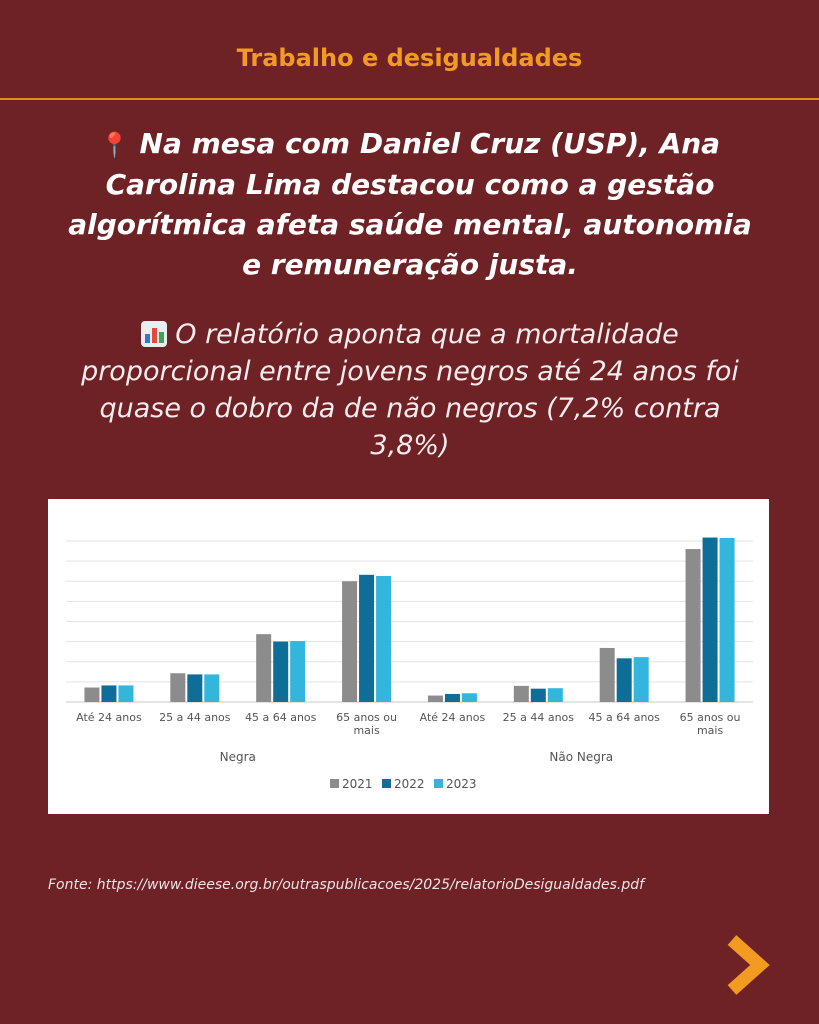 This screenshot has width=819, height=1024. What do you see at coordinates (357, 784) in the screenshot?
I see `legend-label-2021: 2021` at bounding box center [357, 784].